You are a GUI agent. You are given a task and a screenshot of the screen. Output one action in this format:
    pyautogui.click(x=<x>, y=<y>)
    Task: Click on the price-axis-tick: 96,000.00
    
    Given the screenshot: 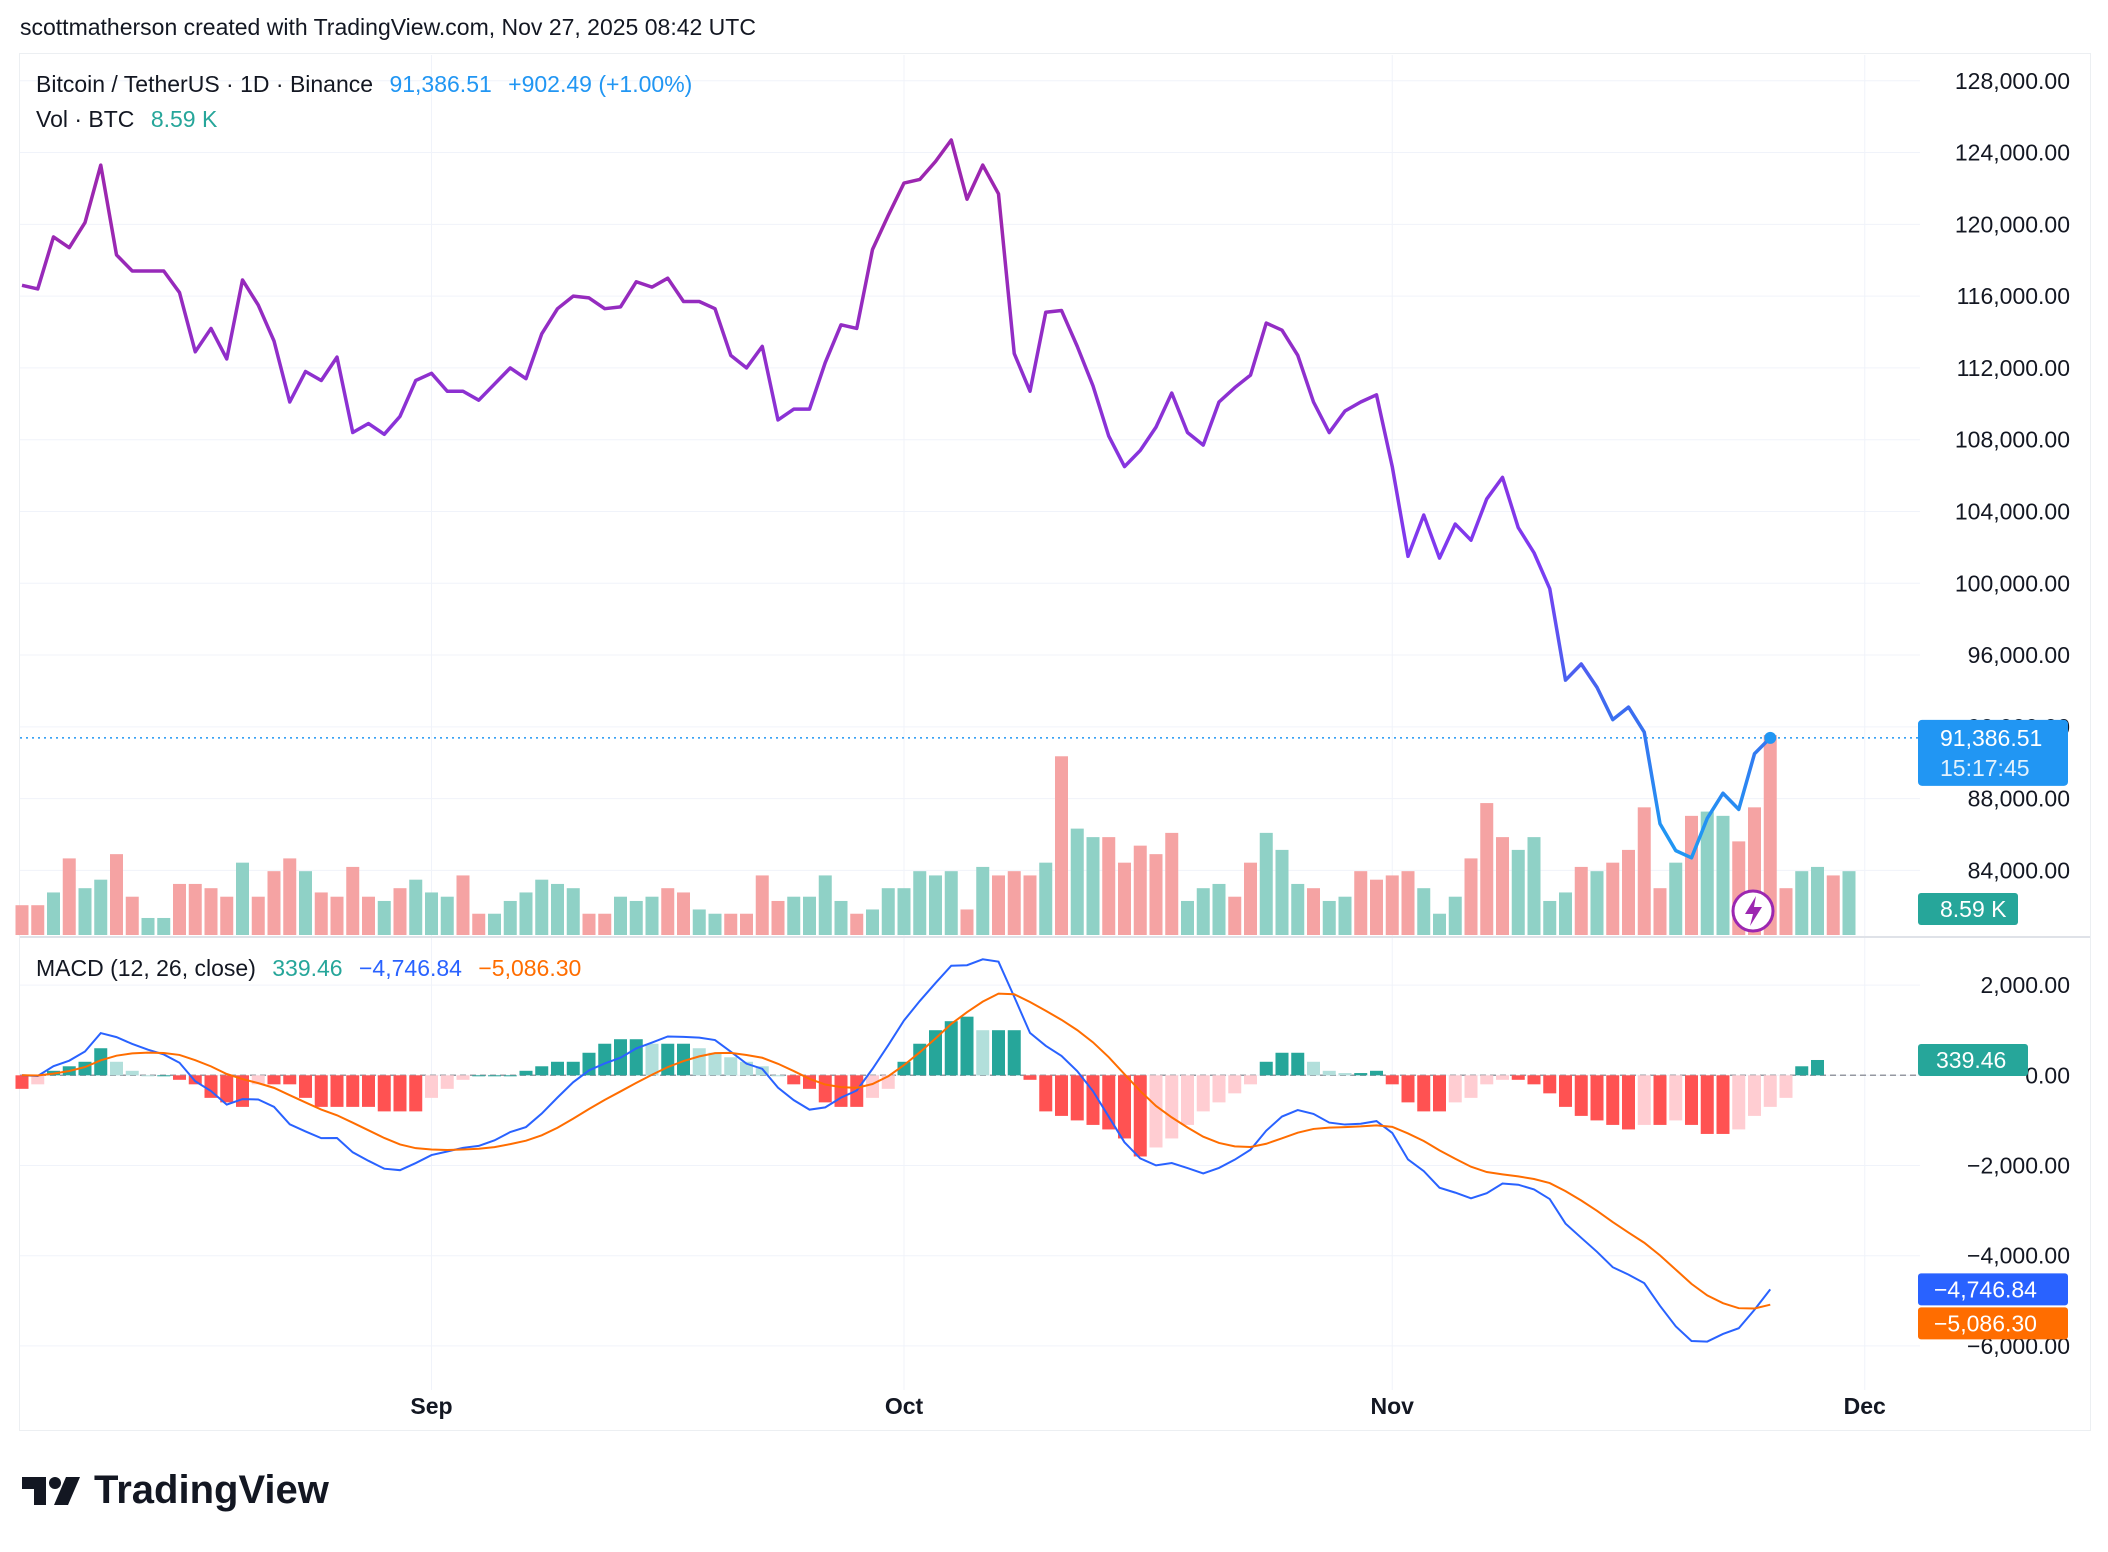 What is the action you would take?
    pyautogui.click(x=2019, y=655)
    